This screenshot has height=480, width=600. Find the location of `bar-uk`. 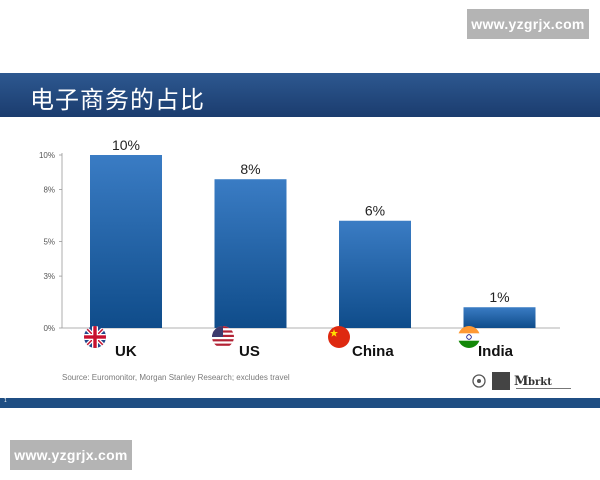

bar-uk is located at coordinates (126, 241).